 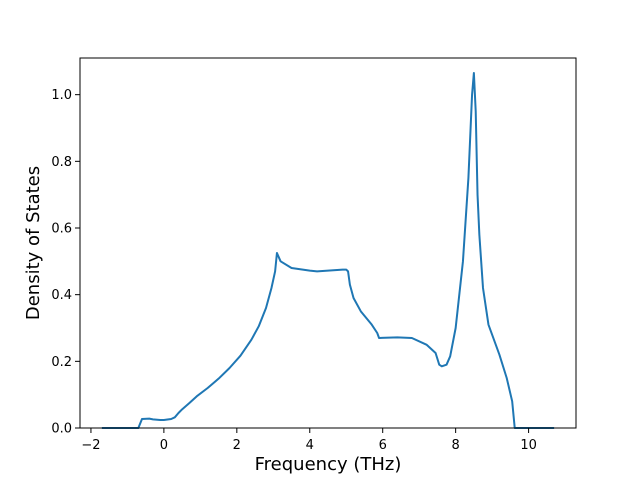 I want to click on y-tick-label: 0.6, so click(x=61, y=229).